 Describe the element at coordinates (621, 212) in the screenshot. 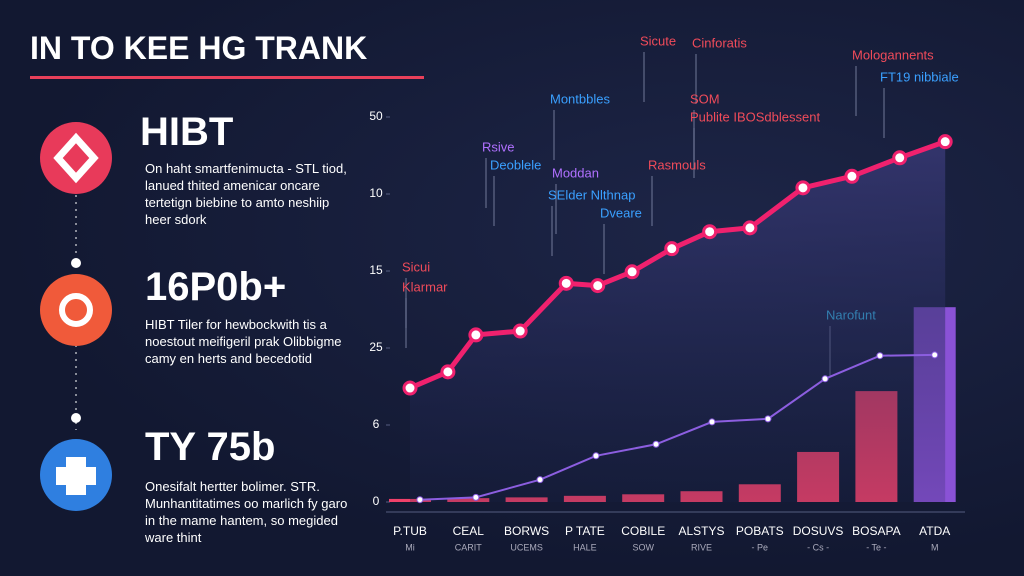

I see `annotation: Dveare` at that location.